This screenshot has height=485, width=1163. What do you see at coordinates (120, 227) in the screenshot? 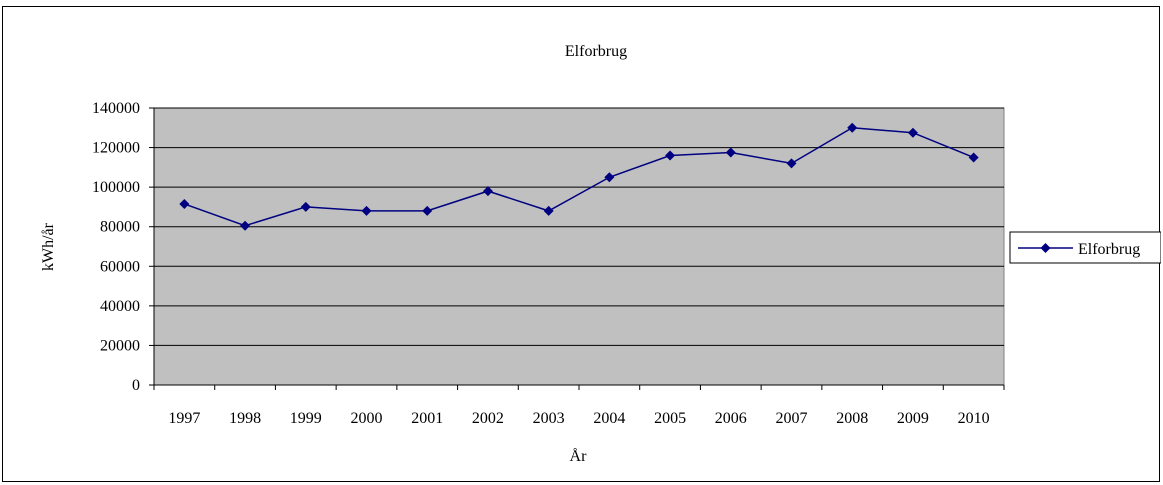
I see `y-tick-label: 80000` at bounding box center [120, 227].